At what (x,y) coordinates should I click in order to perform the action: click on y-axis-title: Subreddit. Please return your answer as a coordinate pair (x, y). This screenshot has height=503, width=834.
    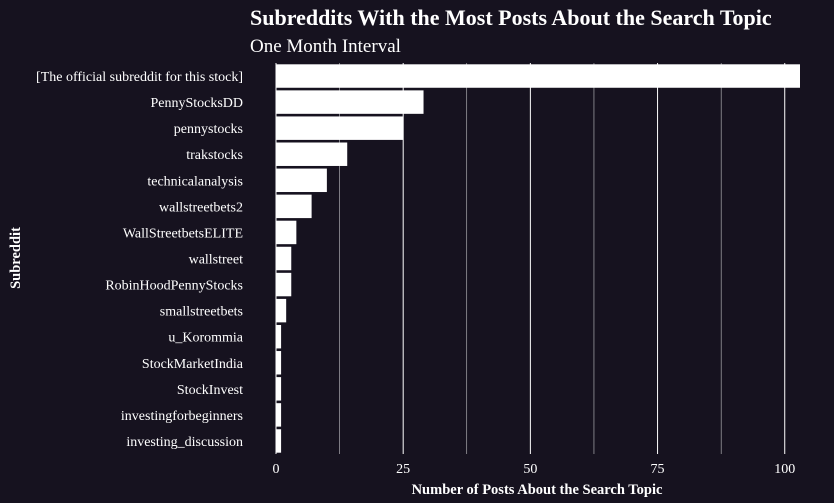
    Looking at the image, I should click on (16, 258).